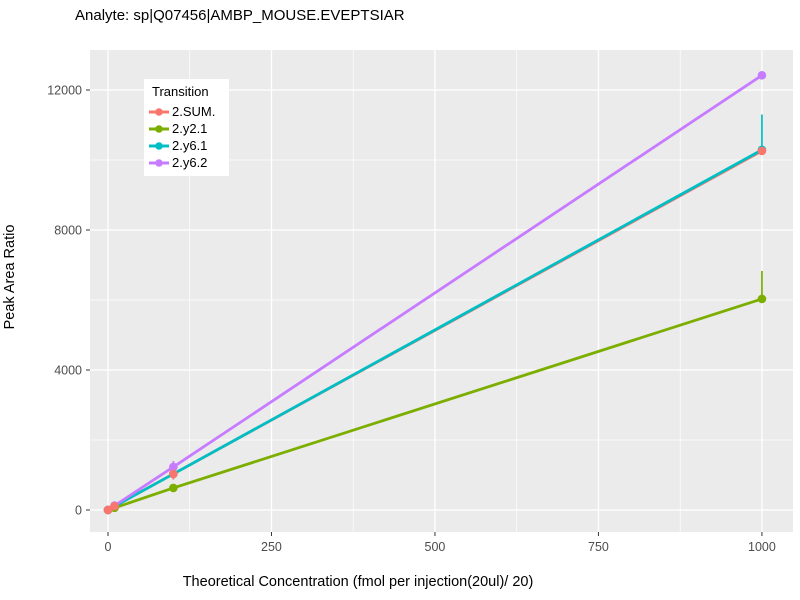  I want to click on legend-title: Transition, so click(180, 91).